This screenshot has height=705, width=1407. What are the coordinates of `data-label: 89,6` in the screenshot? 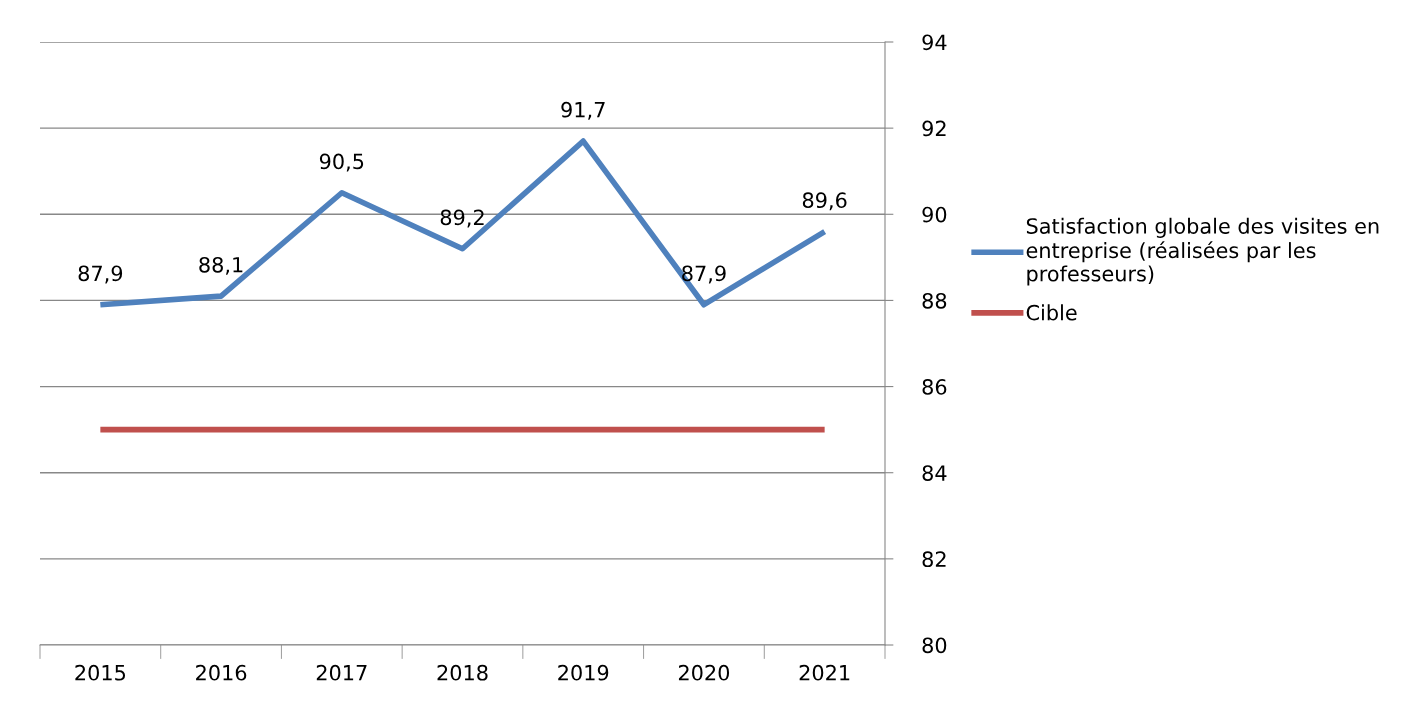 It's located at (824, 201).